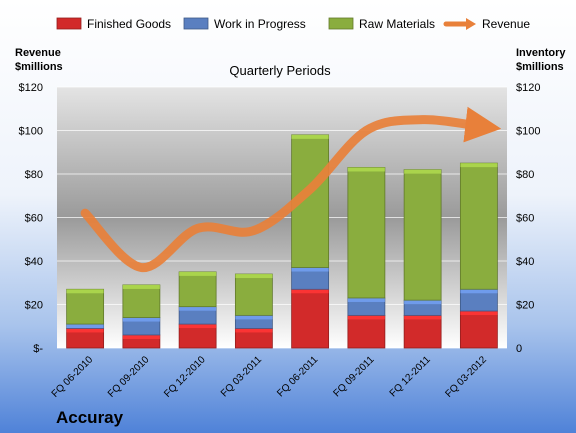 The image size is (576, 433). Describe the element at coordinates (129, 24) in the screenshot. I see `legend-label: Finished Goods` at that location.